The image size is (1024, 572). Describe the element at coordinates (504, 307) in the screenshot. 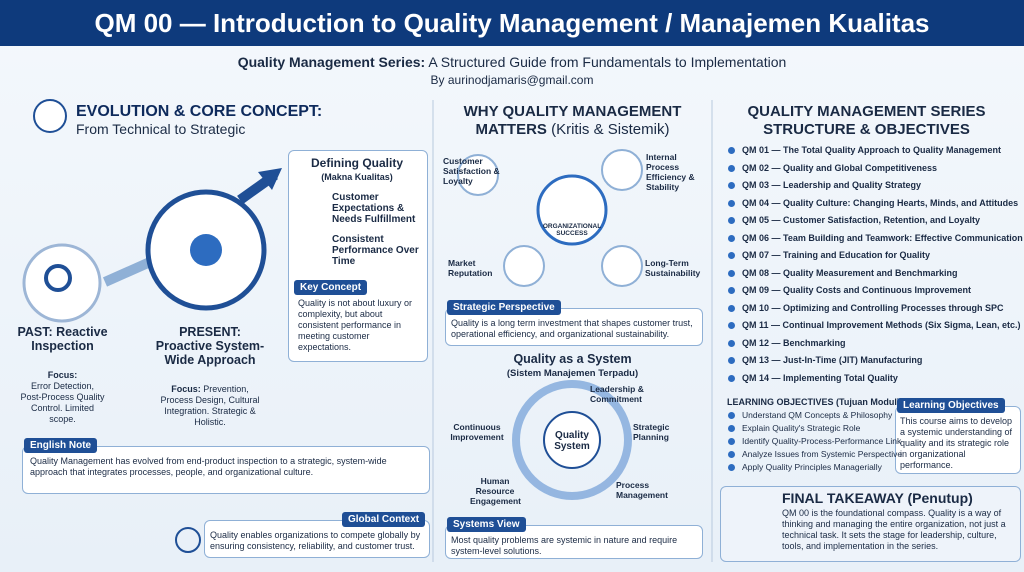

I see `tag: Strategic Perspective` at that location.